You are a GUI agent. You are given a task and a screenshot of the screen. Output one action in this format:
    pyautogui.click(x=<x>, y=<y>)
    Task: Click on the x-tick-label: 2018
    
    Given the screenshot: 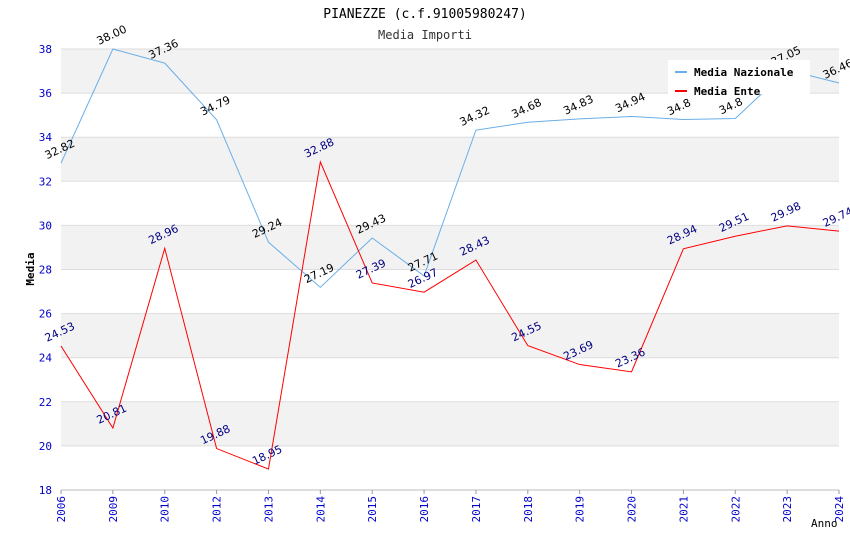 What is the action you would take?
    pyautogui.click(x=528, y=509)
    